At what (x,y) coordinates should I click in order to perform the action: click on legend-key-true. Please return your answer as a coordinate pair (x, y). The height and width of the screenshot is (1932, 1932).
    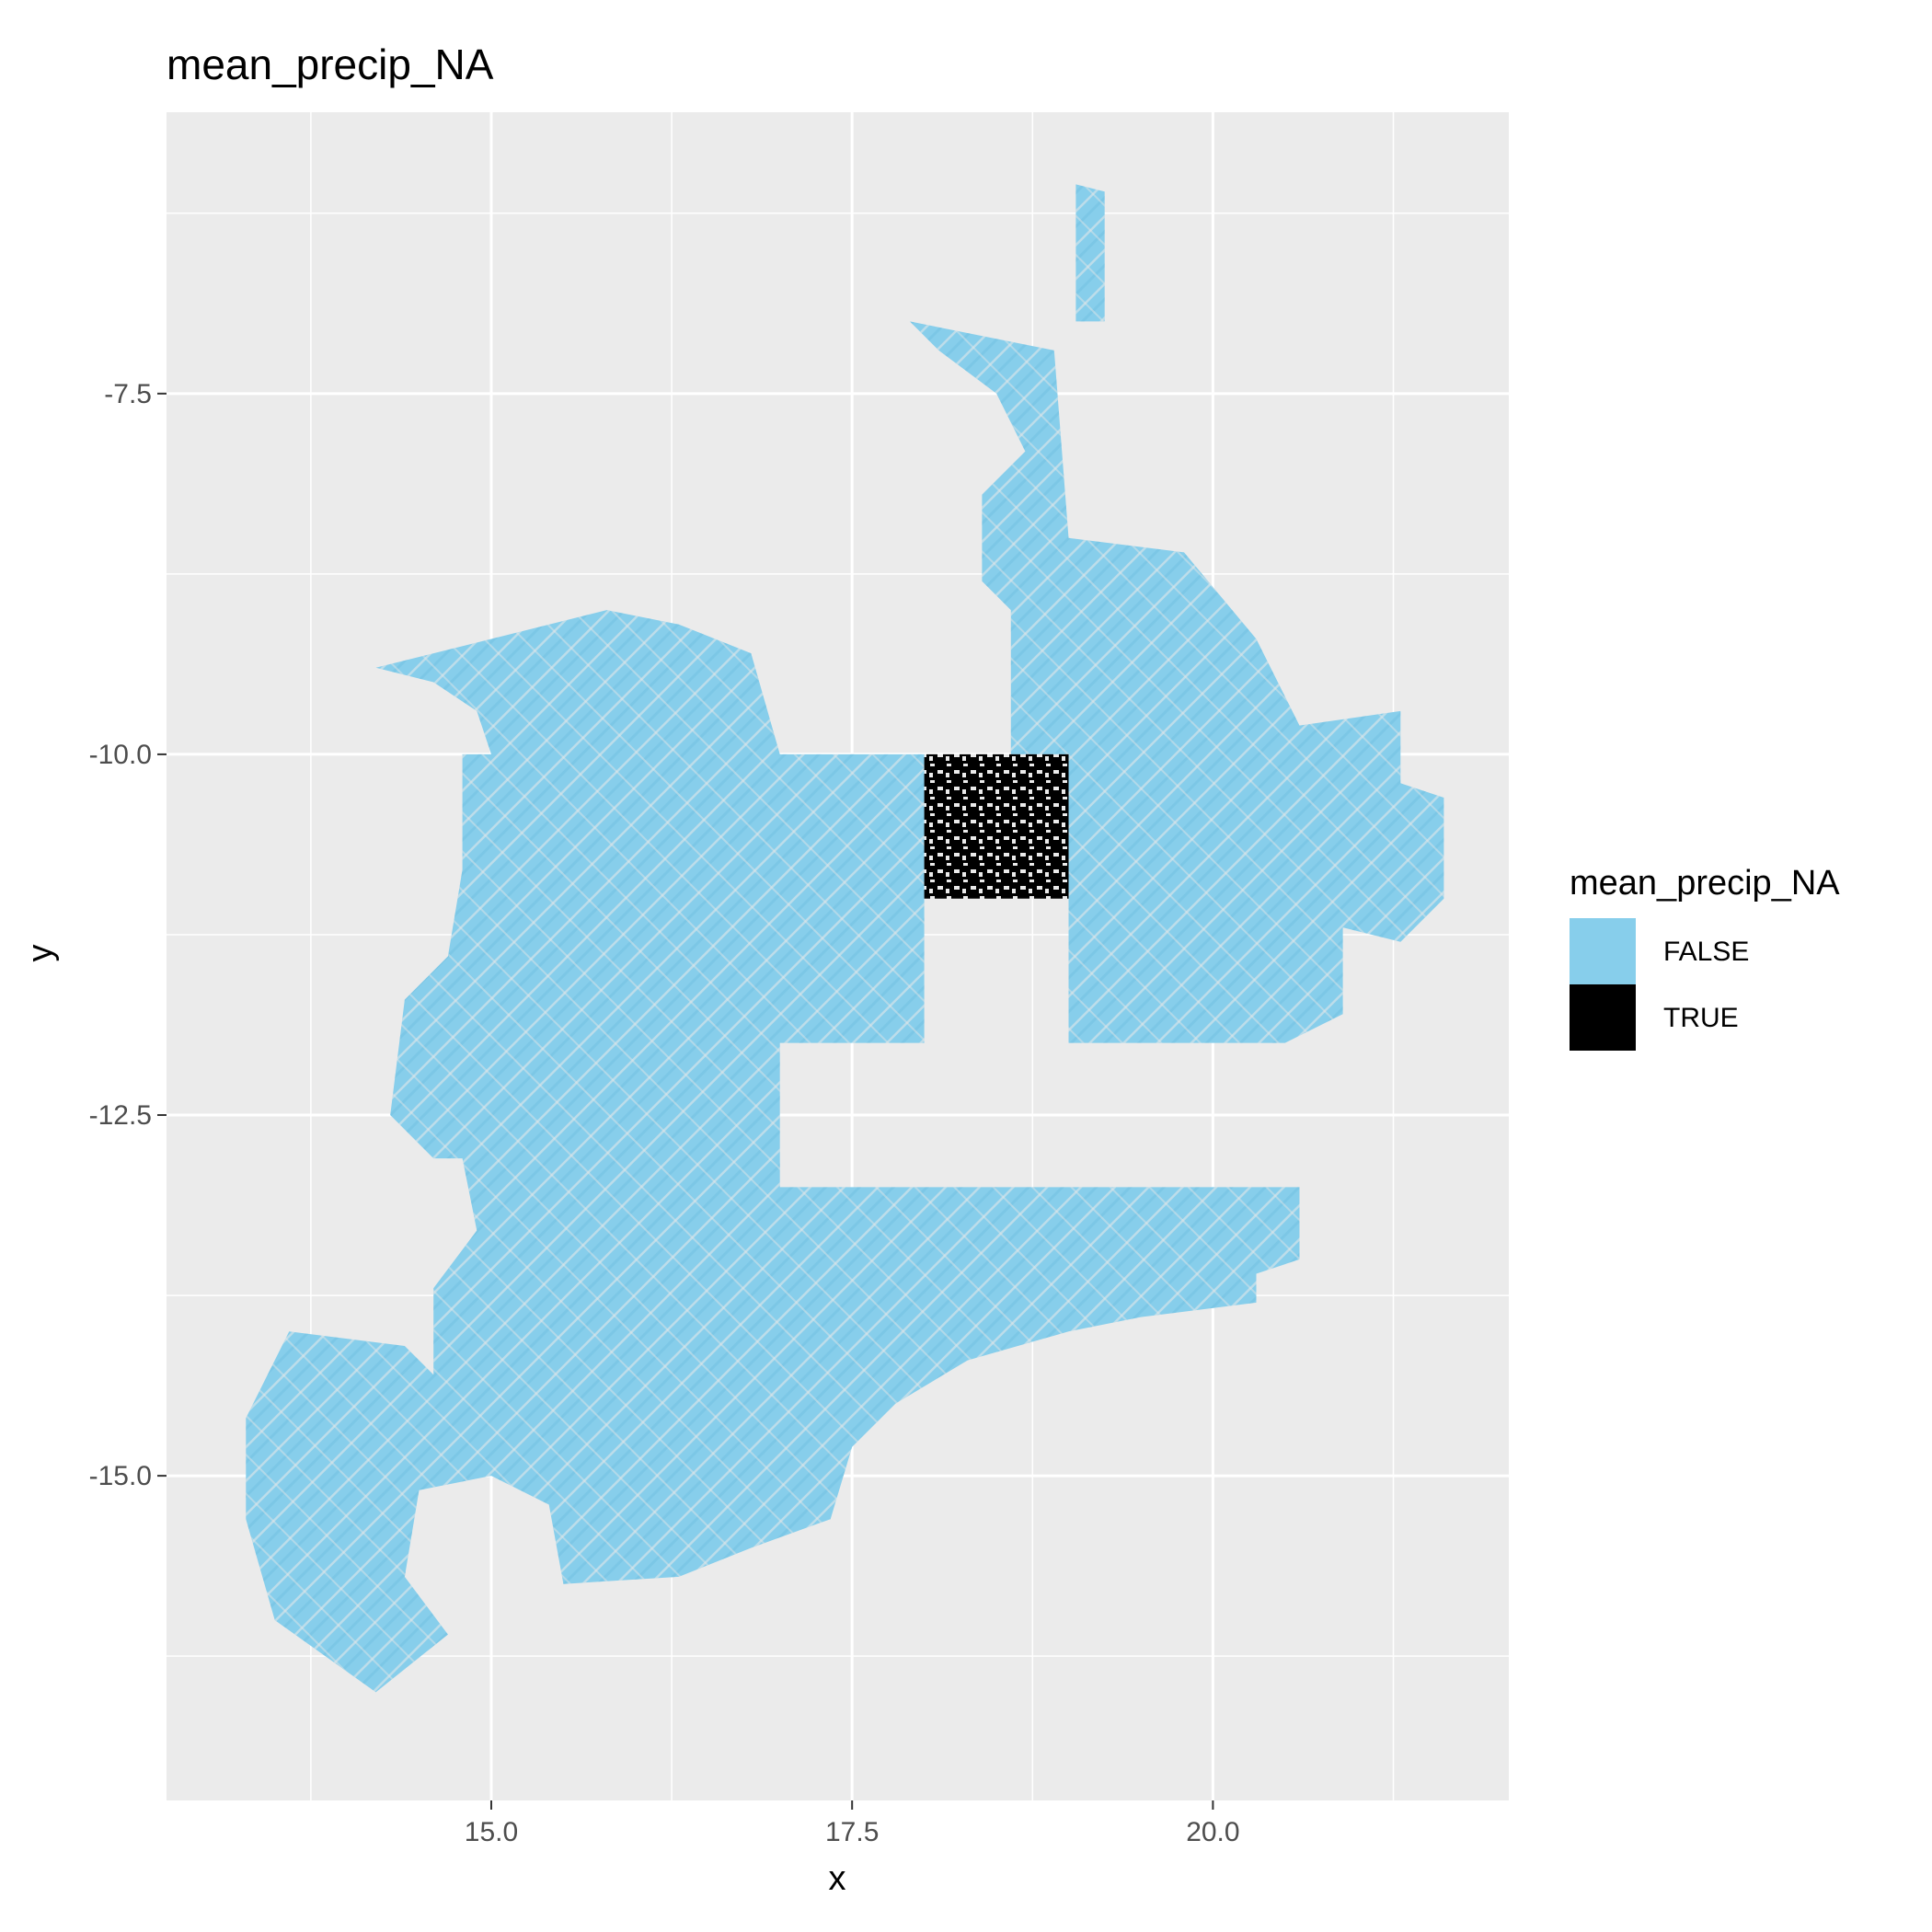
    Looking at the image, I should click on (1603, 1018).